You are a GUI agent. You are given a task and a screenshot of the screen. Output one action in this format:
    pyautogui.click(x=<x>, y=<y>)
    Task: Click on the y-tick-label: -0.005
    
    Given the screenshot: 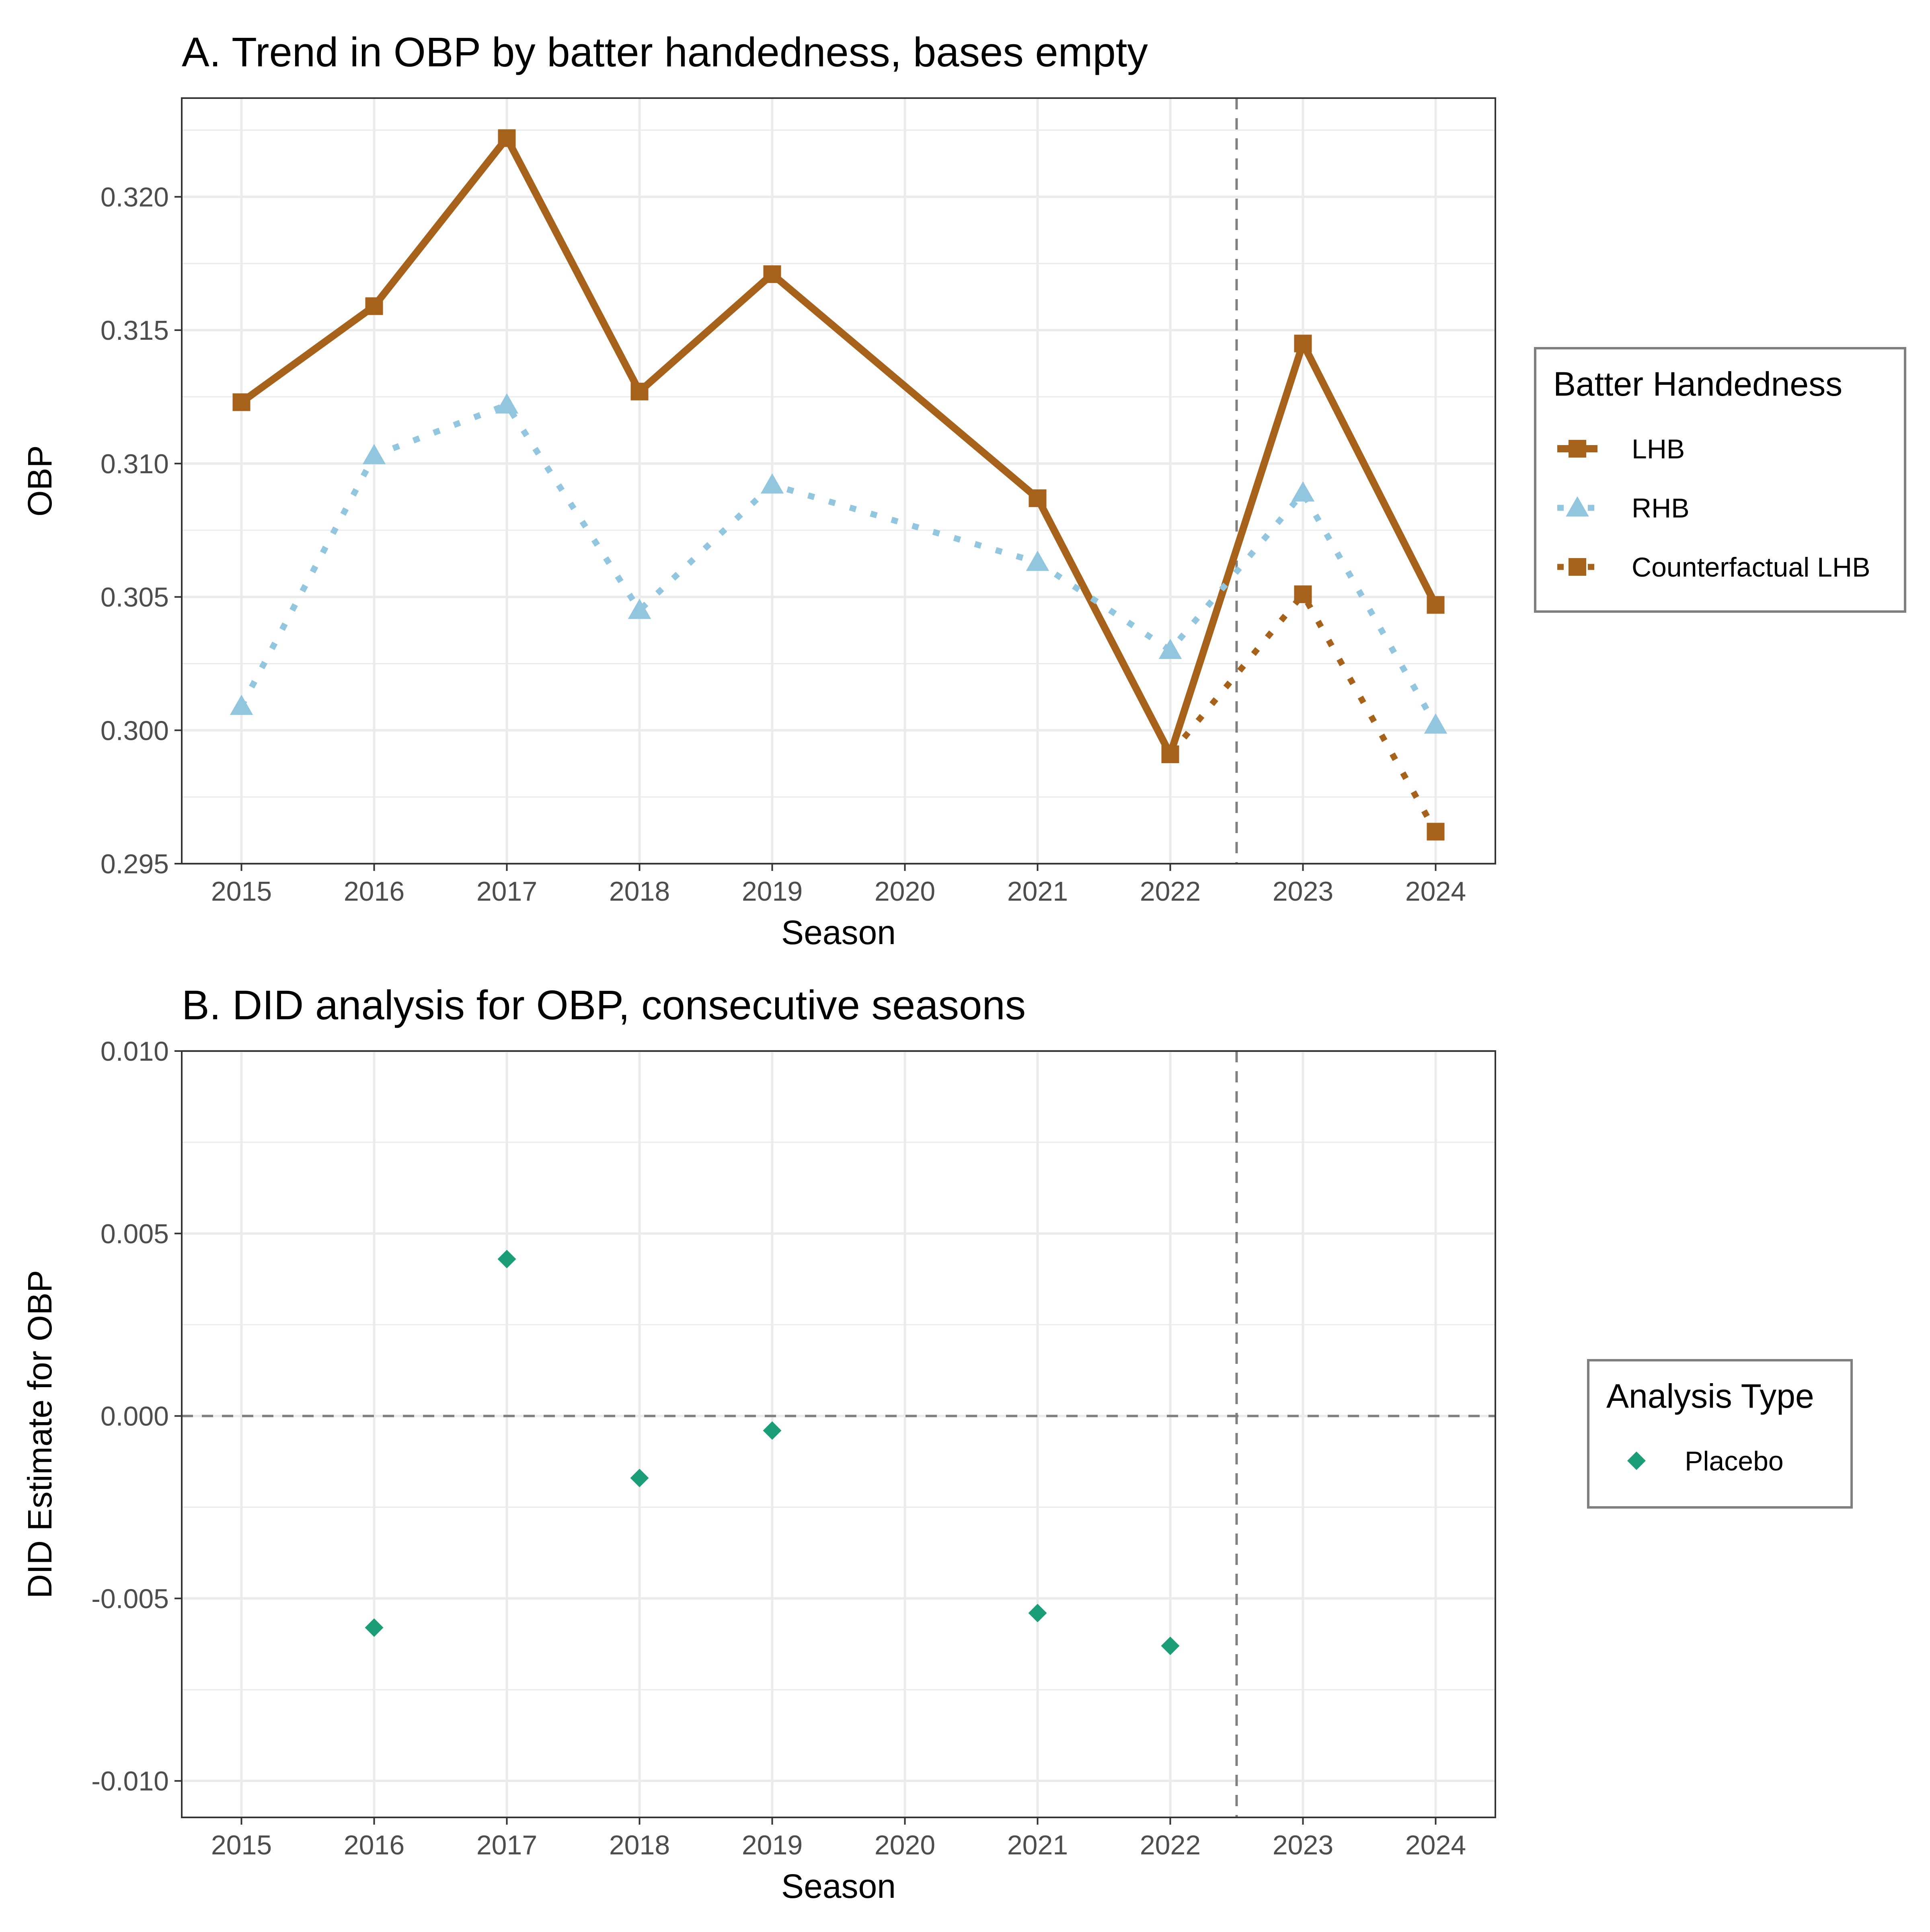 What is the action you would take?
    pyautogui.click(x=130, y=1598)
    